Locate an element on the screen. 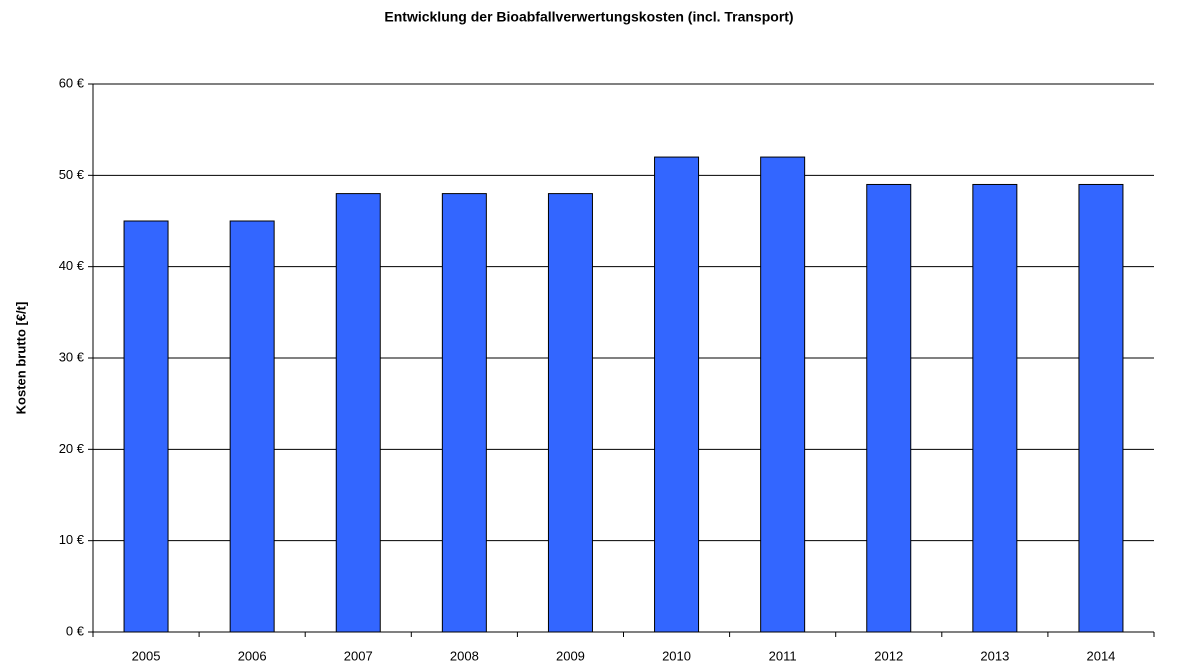 This screenshot has height=669, width=1179. y-tick-label: 0 € is located at coordinates (75, 630).